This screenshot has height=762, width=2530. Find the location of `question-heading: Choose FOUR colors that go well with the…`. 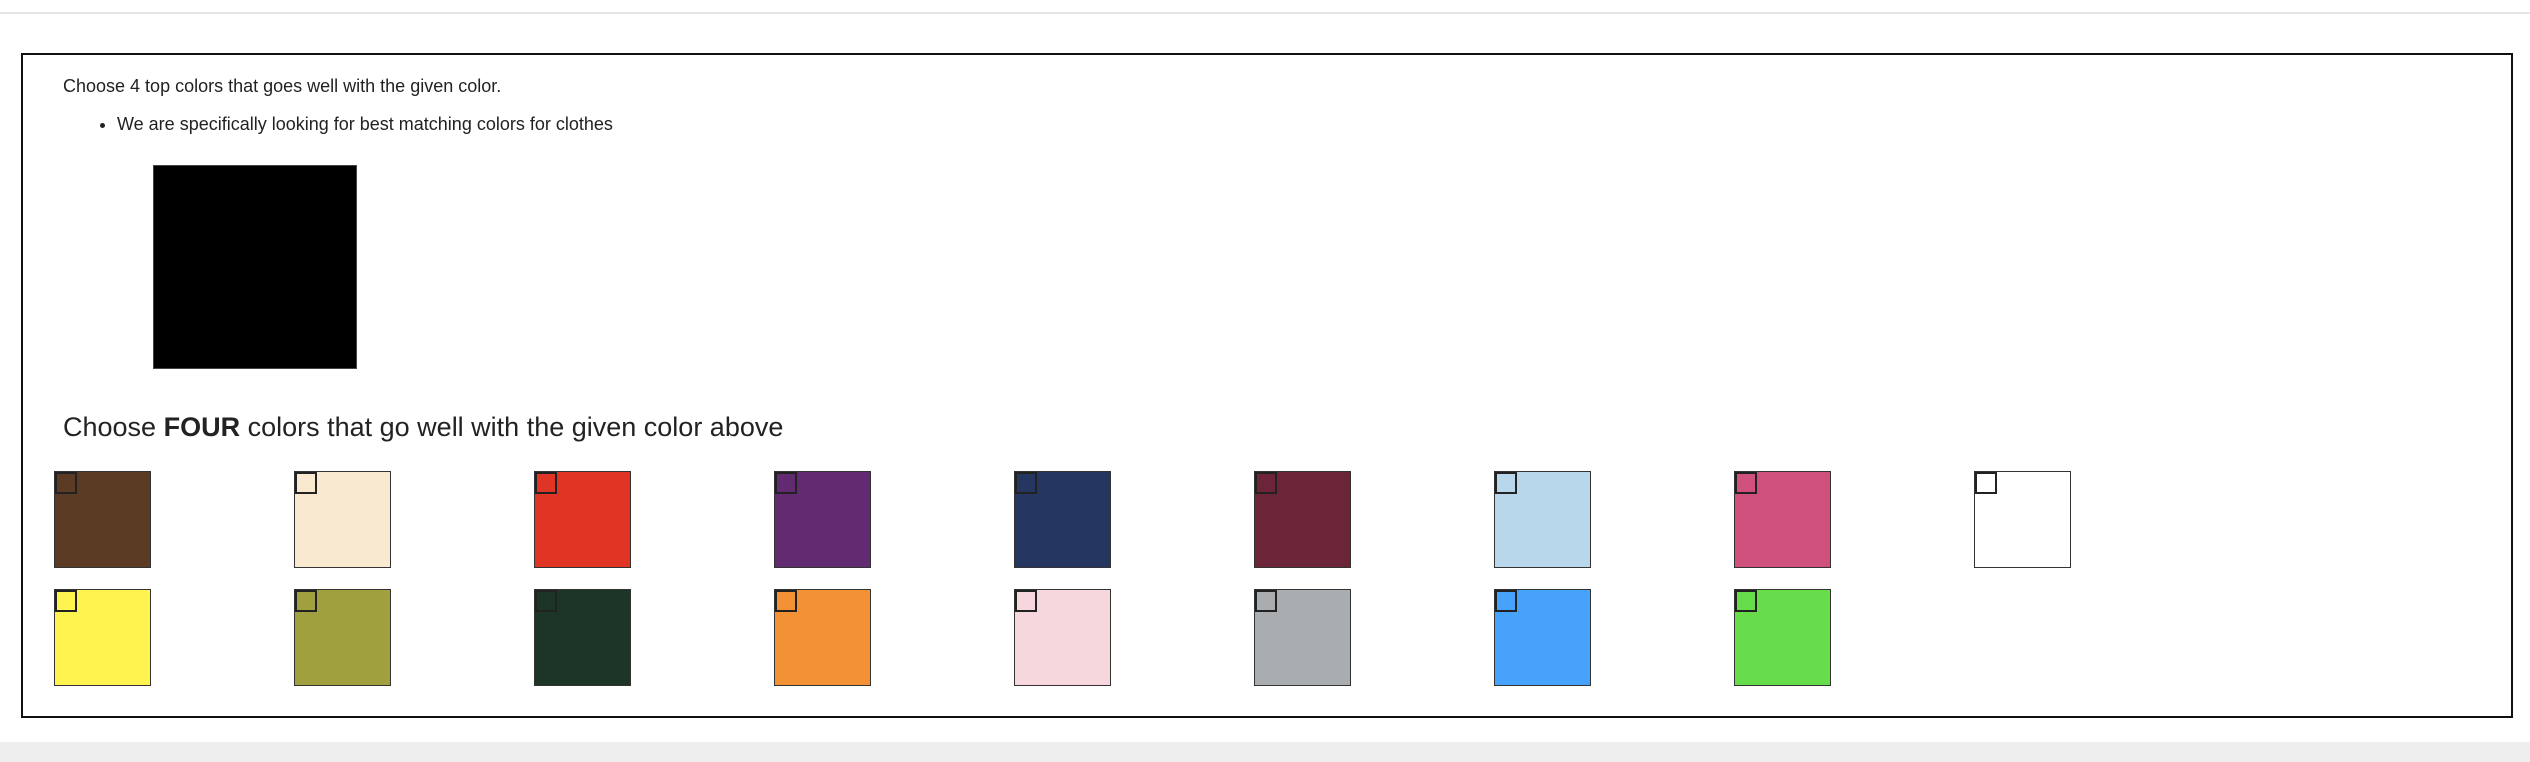

question-heading: Choose FOUR colors that go well with the… is located at coordinates (423, 427).